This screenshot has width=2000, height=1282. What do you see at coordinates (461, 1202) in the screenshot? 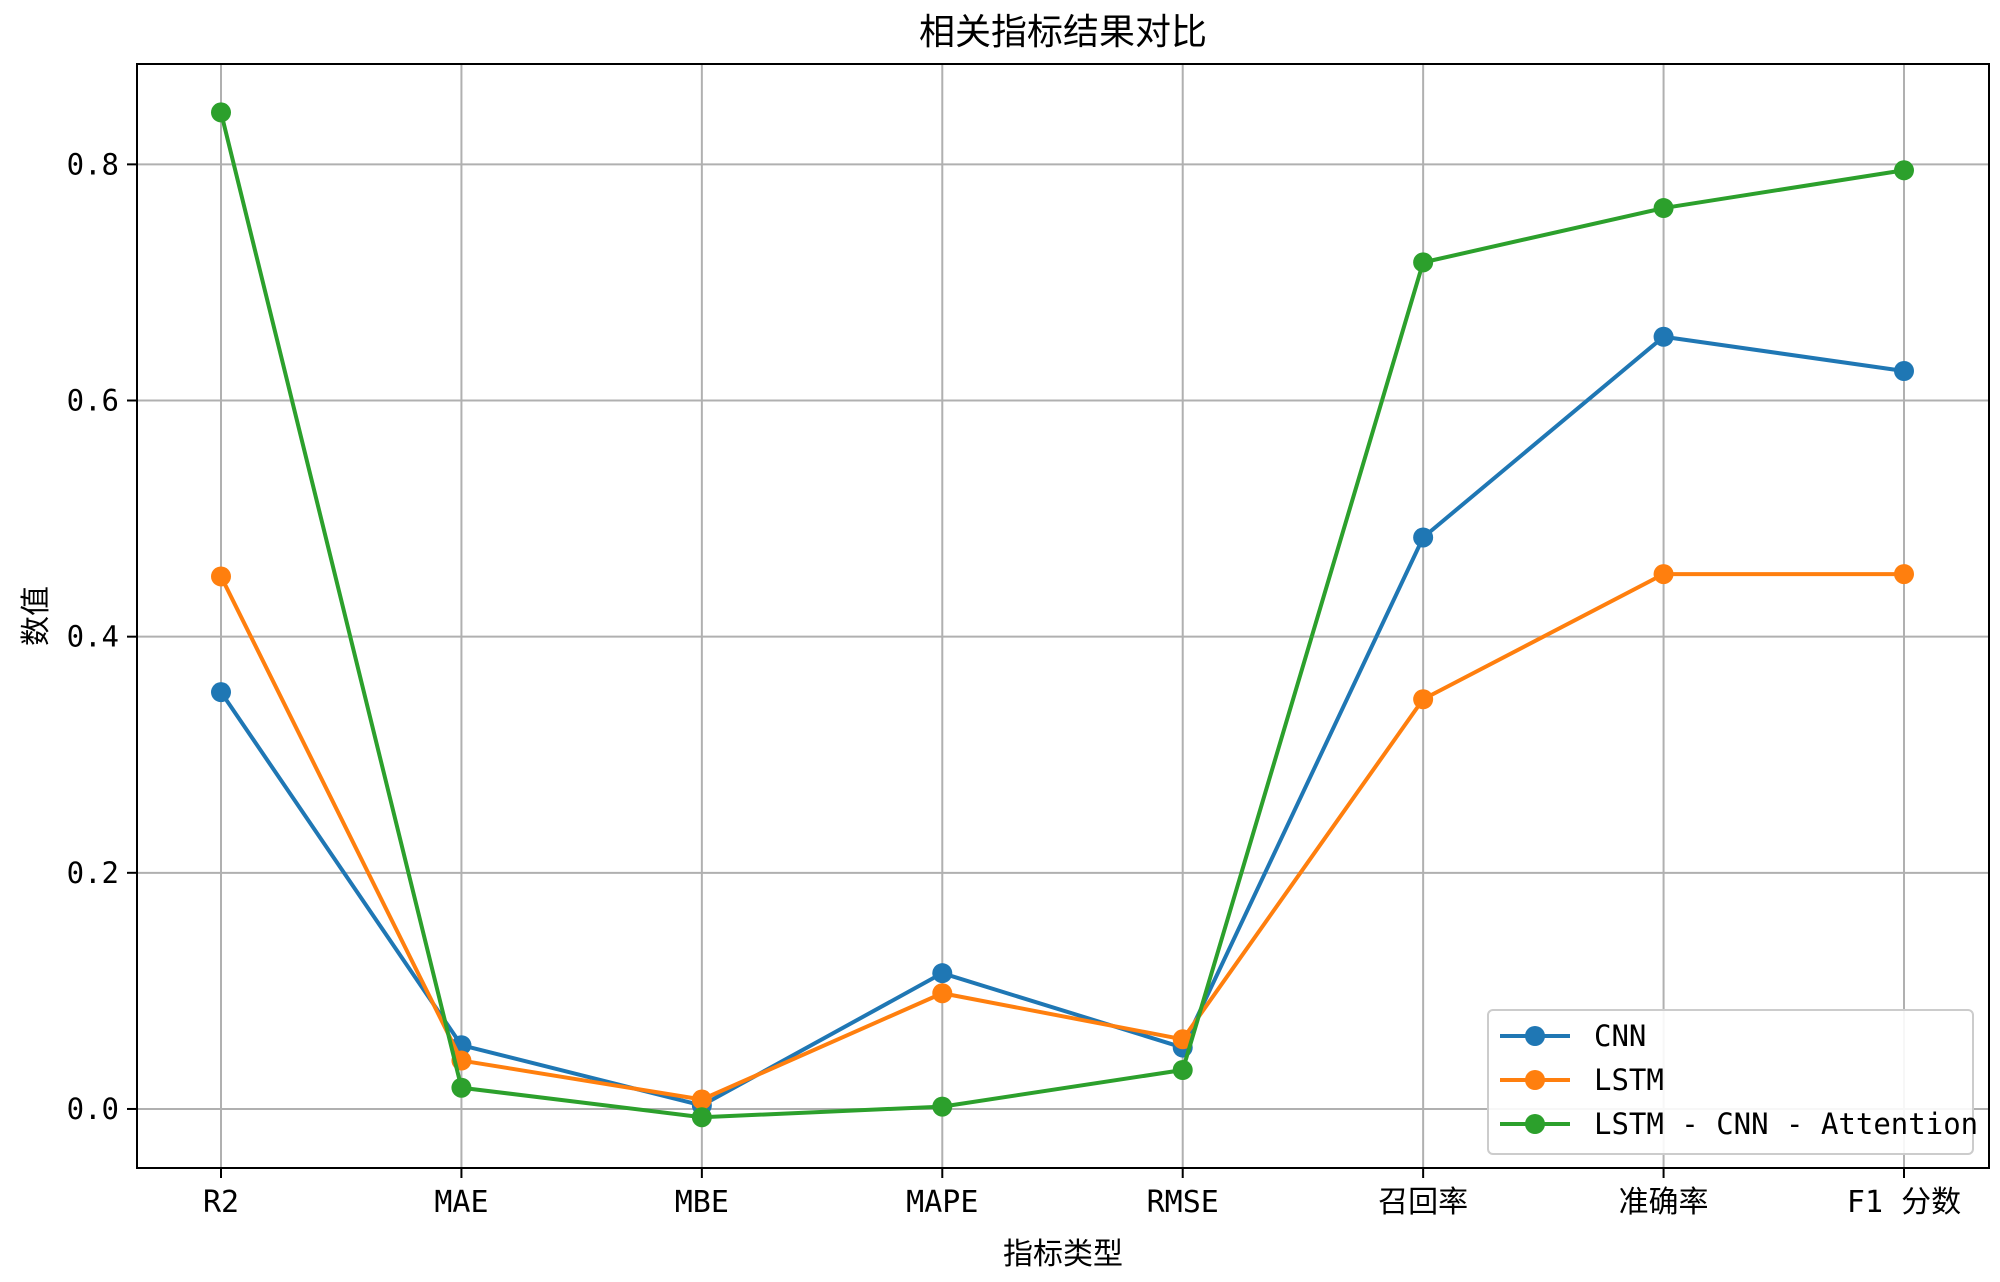
I see `x-tick-label: MAE` at bounding box center [461, 1202].